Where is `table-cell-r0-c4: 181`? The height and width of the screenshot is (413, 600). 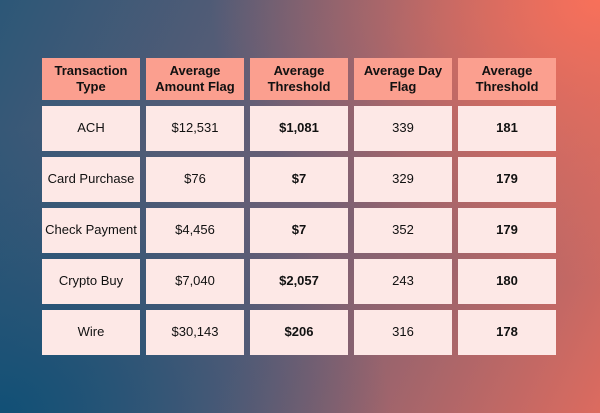
table-cell-r0-c4: 181 is located at coordinates (507, 128).